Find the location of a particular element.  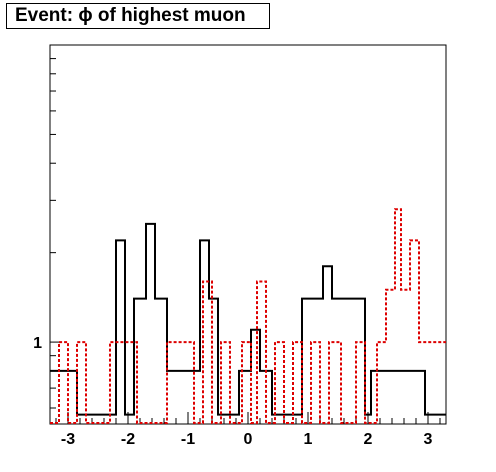

x-tick-label: -1 is located at coordinates (188, 439).